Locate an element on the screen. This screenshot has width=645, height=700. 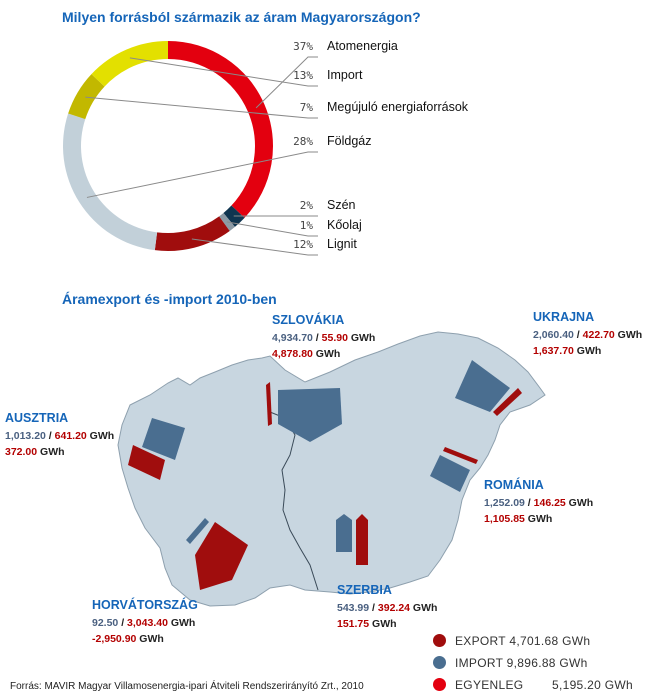
country-balance-horvatorszag: -2,950.90 GWh is located at coordinates (128, 639).